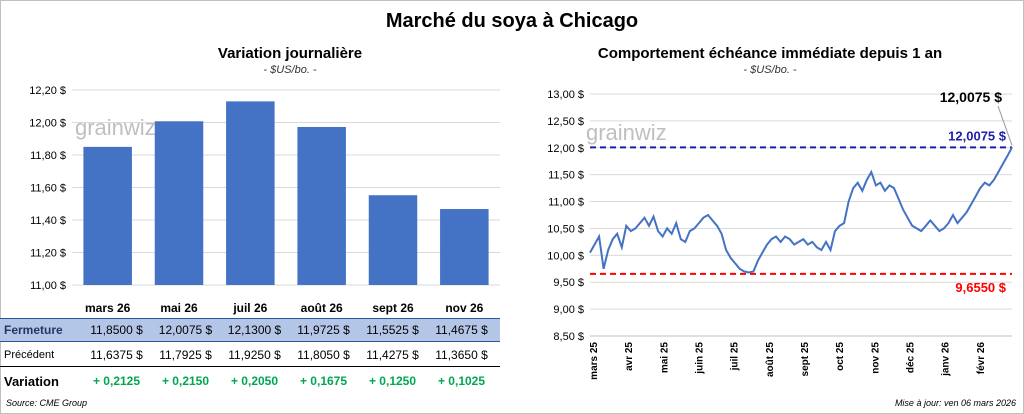  What do you see at coordinates (323, 381) in the screenshot?
I see `table-cell: + 0,1675` at bounding box center [323, 381].